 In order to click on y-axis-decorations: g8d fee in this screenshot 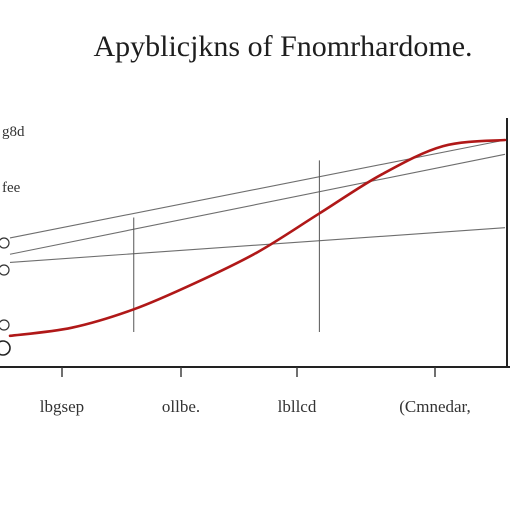, I will do `click(12, 240)`.